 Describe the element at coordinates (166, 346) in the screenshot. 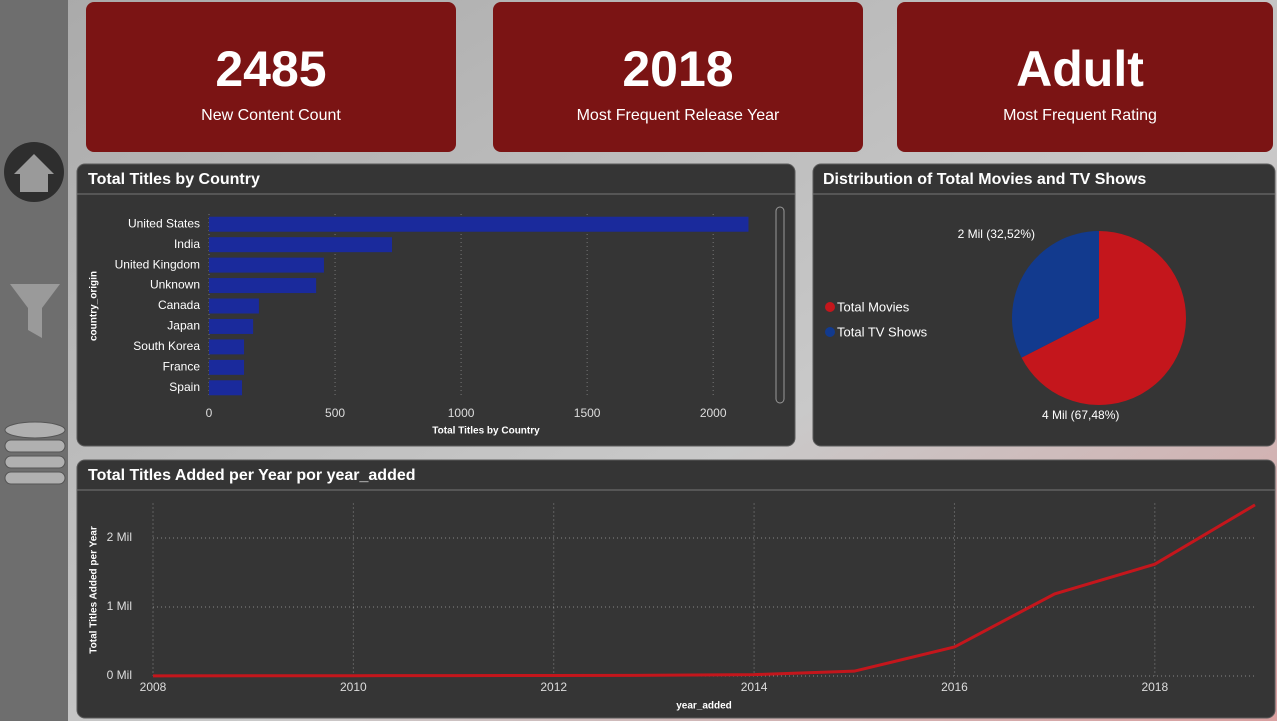

I see `y-tick-label: South Korea` at that location.